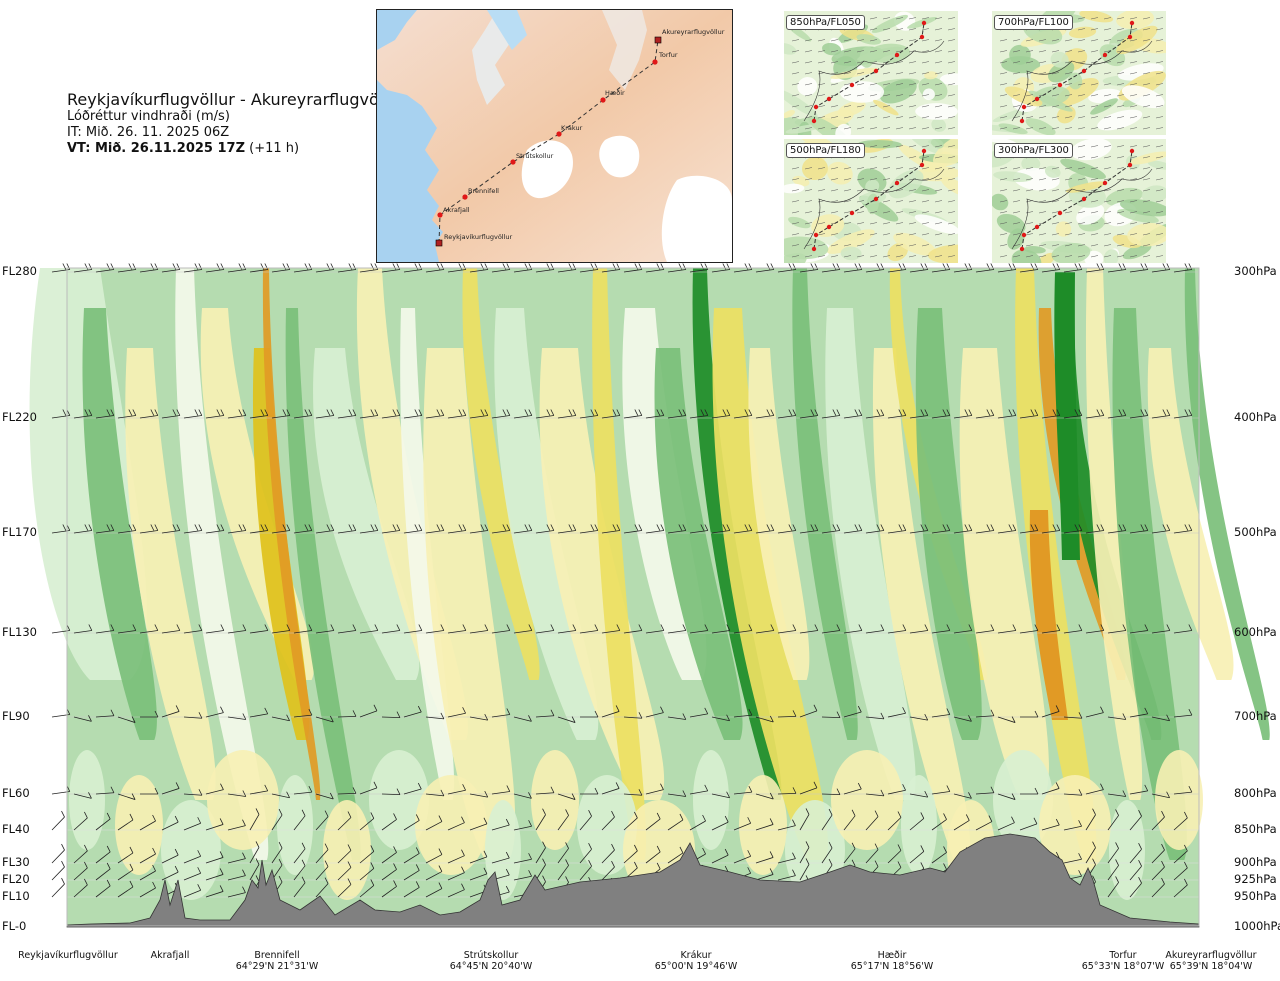 The image size is (1280, 981). Describe the element at coordinates (16, 829) in the screenshot. I see `flight-level-label: FL40` at that location.